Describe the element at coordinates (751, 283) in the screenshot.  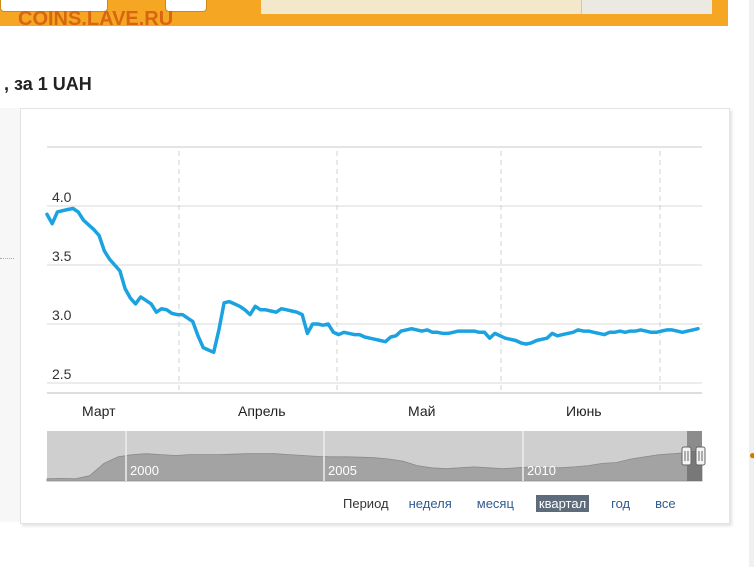
I see `scrollbar` at that location.